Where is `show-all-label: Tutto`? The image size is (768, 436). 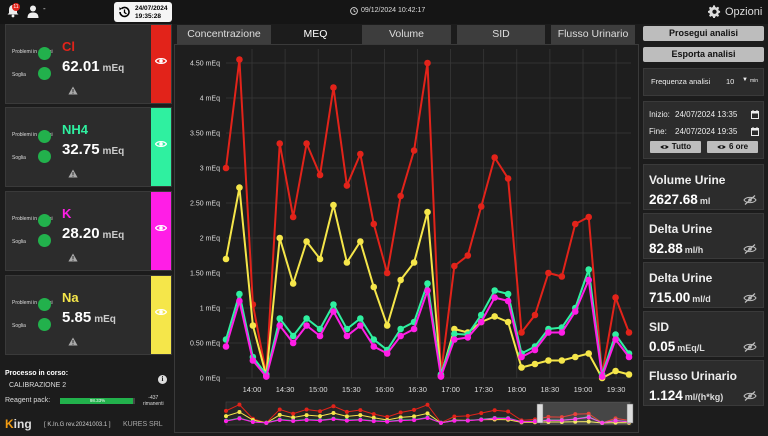 show-all-label: Tutto is located at coordinates (681, 146).